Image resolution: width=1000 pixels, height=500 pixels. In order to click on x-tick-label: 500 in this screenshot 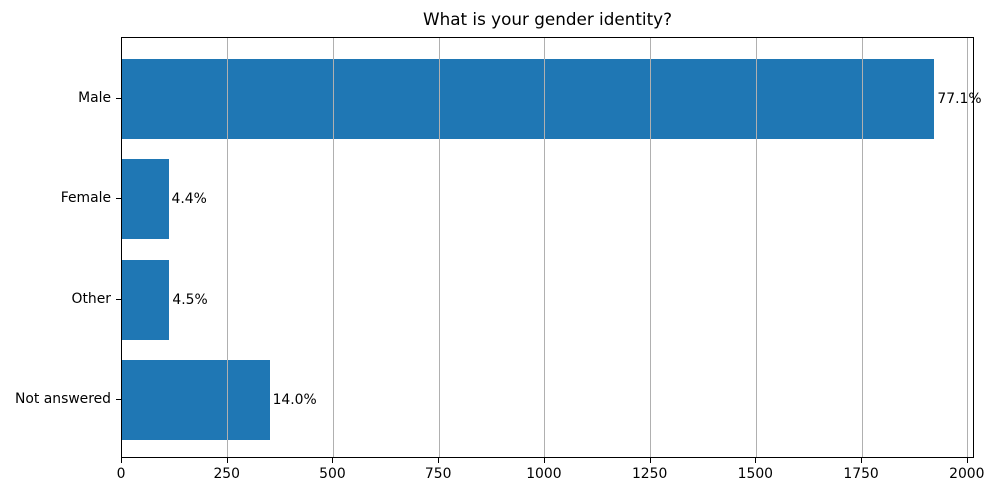, I will do `click(332, 474)`.